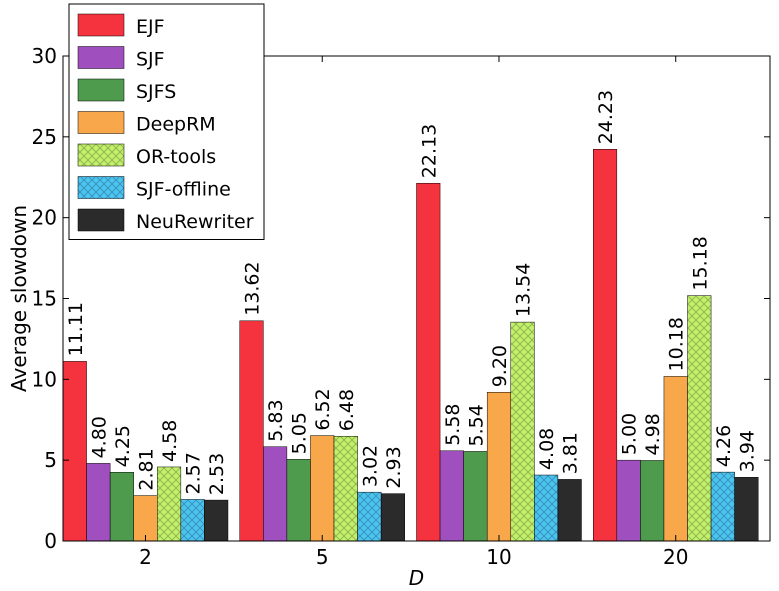 The image size is (779, 591). What do you see at coordinates (217, 474) in the screenshot?
I see `bar-value-label: 2.53` at bounding box center [217, 474].